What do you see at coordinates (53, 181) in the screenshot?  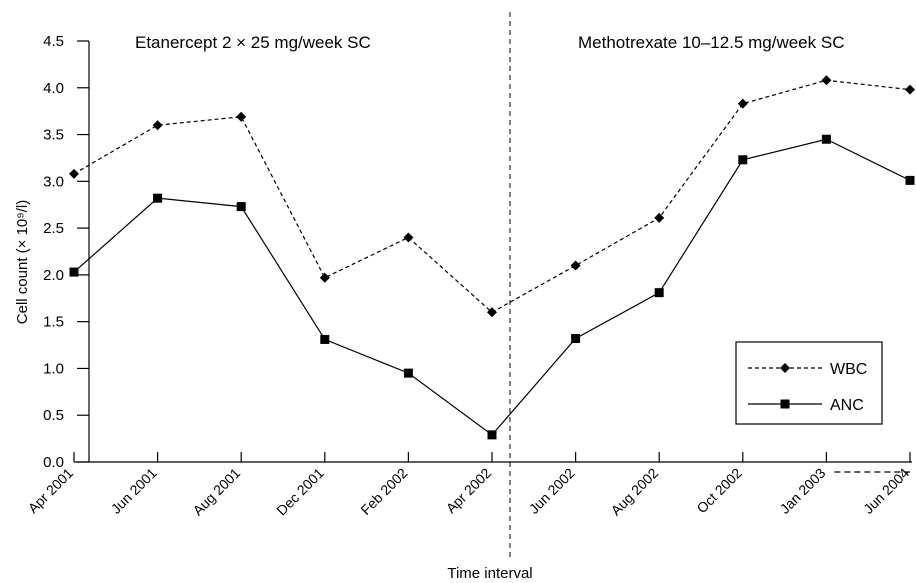 I see `y-tick-label: 3.0` at bounding box center [53, 181].